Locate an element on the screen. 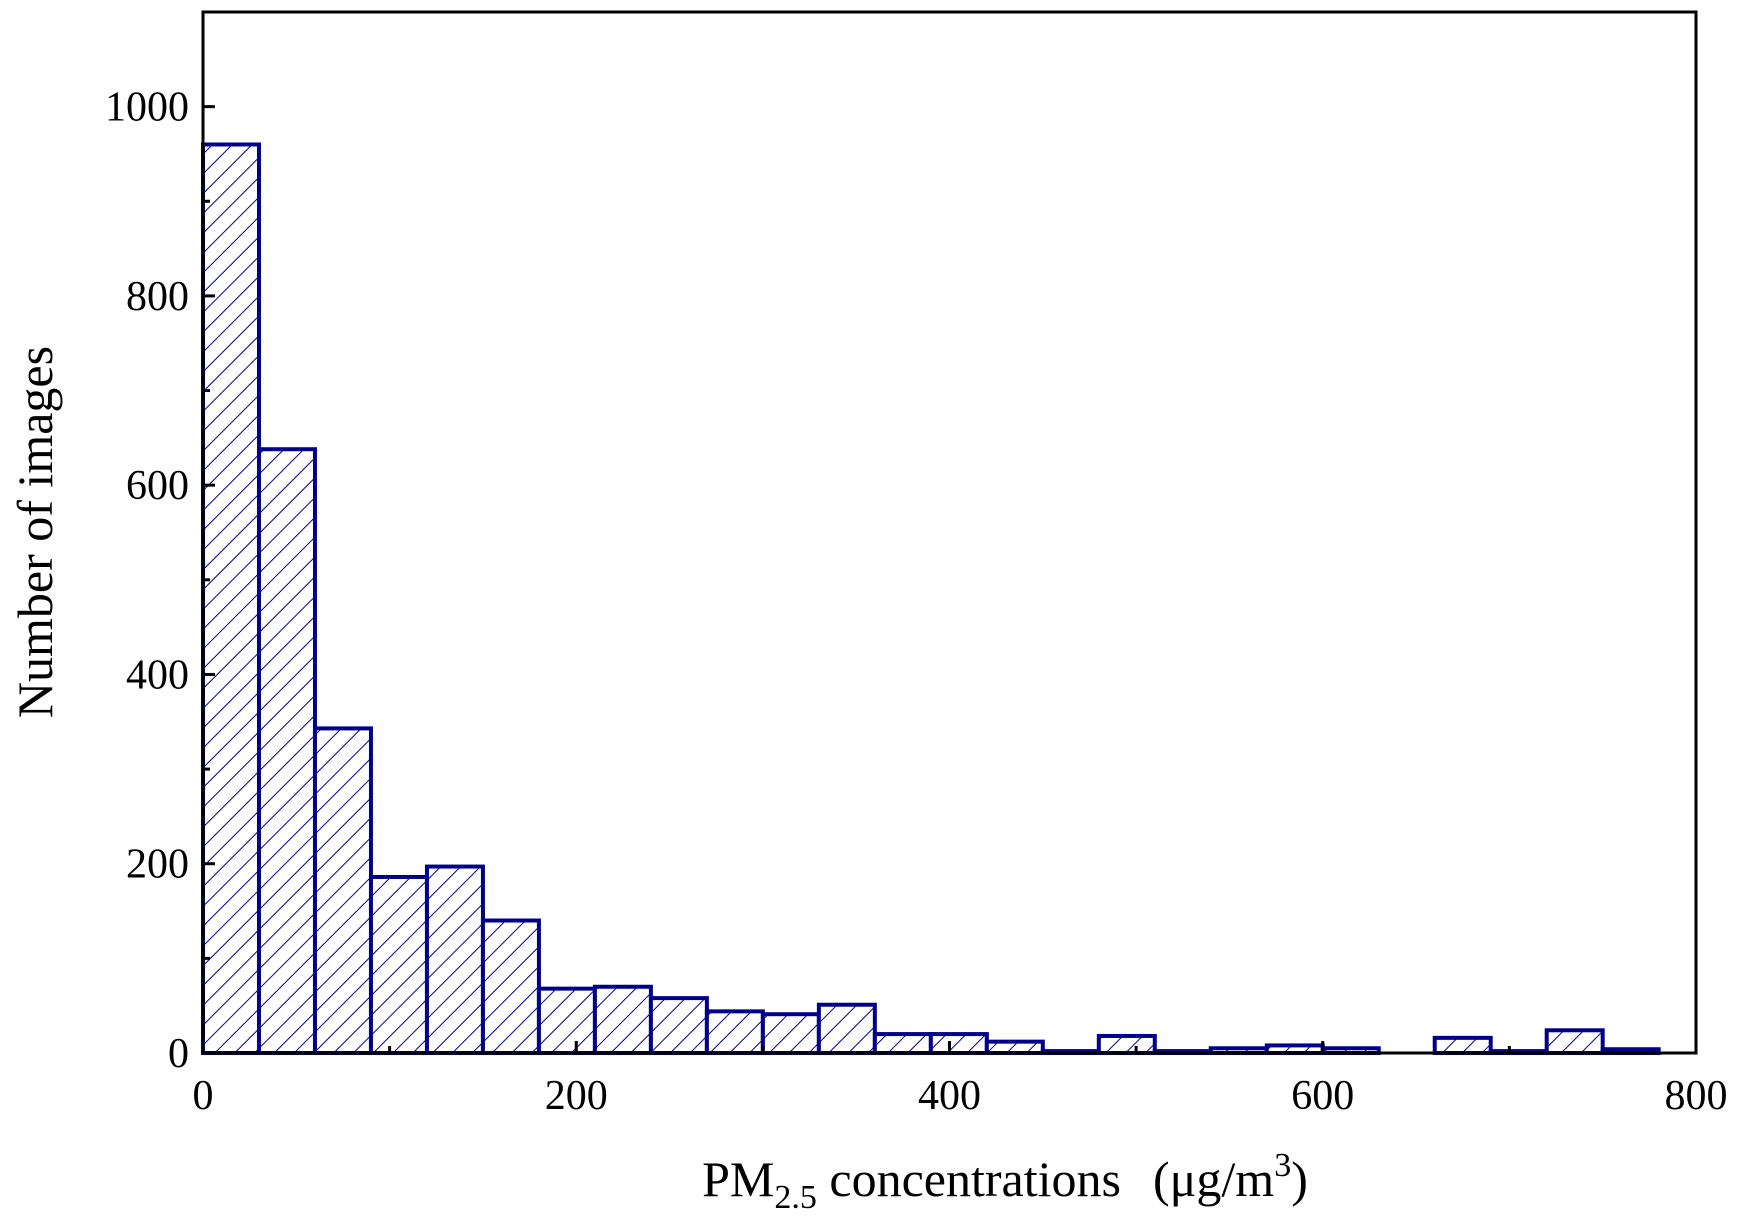 The width and height of the screenshot is (1737, 1220). y-tick-label-5: 1000 is located at coordinates (147, 108).